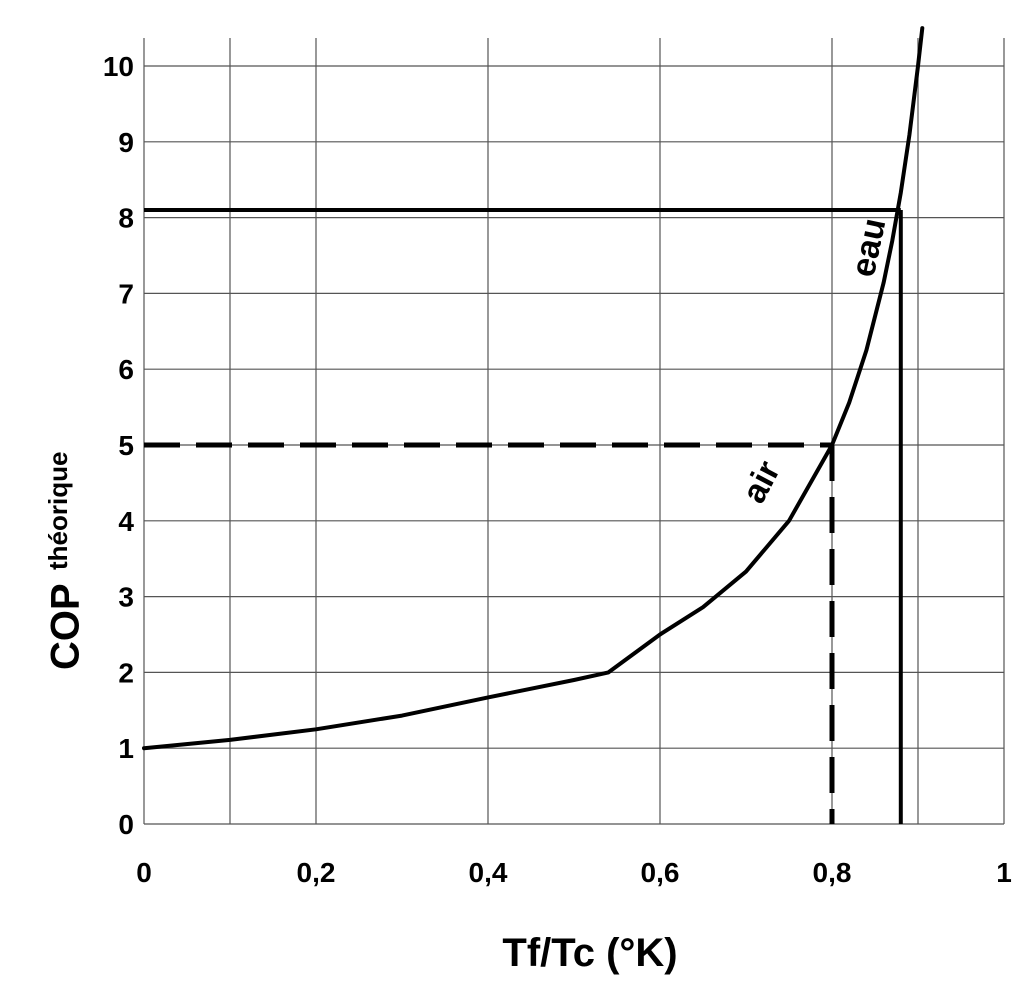 This screenshot has width=1024, height=993. Describe the element at coordinates (660, 872) in the screenshot. I see `x-tick-label: 0,6` at that location.